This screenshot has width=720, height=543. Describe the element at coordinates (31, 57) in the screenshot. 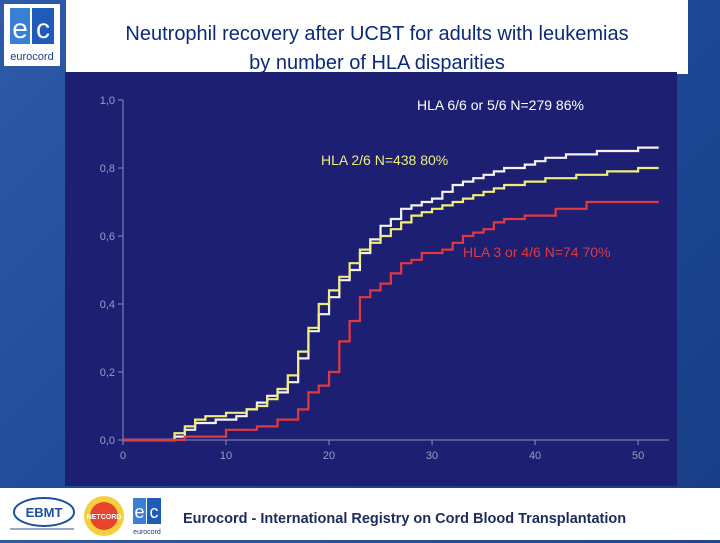

I see `eurocord-logo-text: eurocord` at that location.